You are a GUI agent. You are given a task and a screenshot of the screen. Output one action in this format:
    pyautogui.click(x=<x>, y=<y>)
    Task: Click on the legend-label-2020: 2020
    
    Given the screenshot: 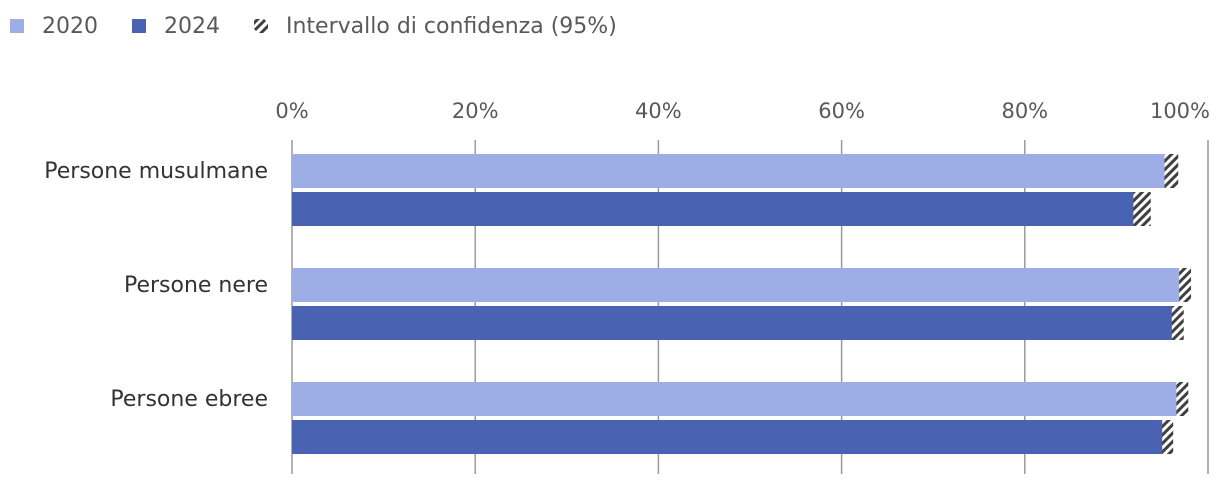 What is the action you would take?
    pyautogui.click(x=70, y=26)
    